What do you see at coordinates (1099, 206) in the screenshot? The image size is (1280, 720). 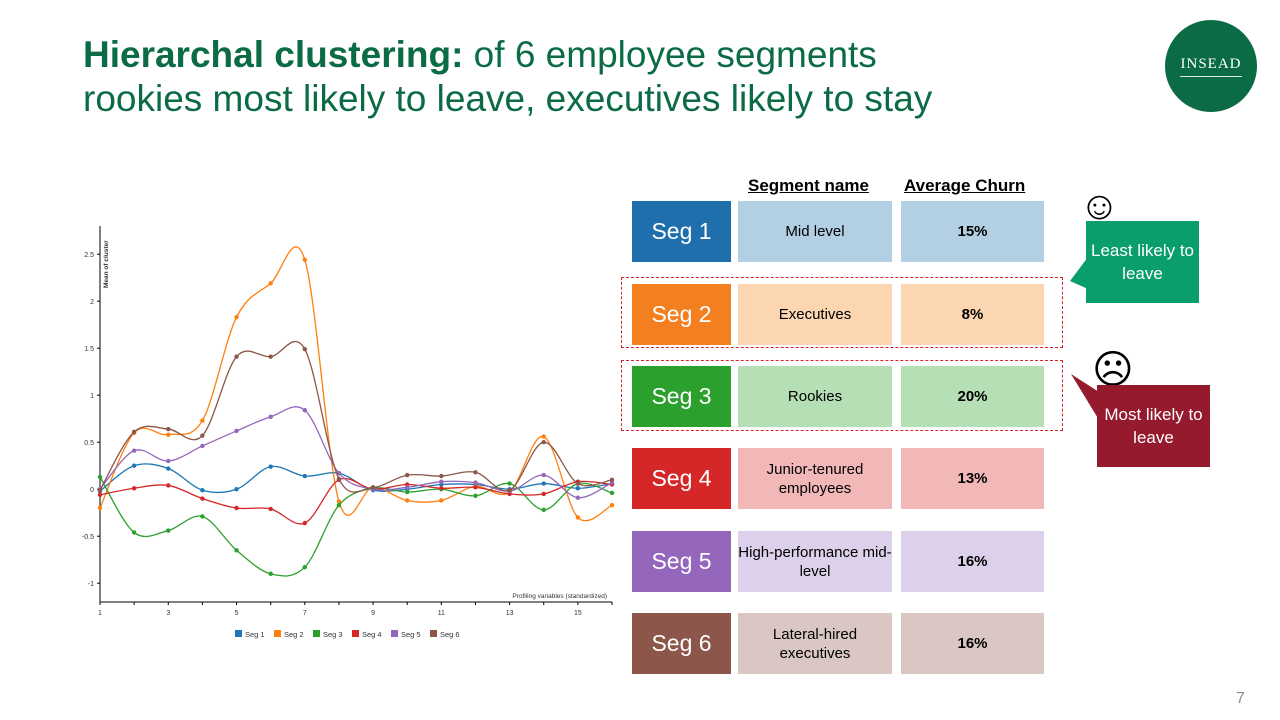 I see `smiley-face-icon: ☺` at bounding box center [1099, 206].